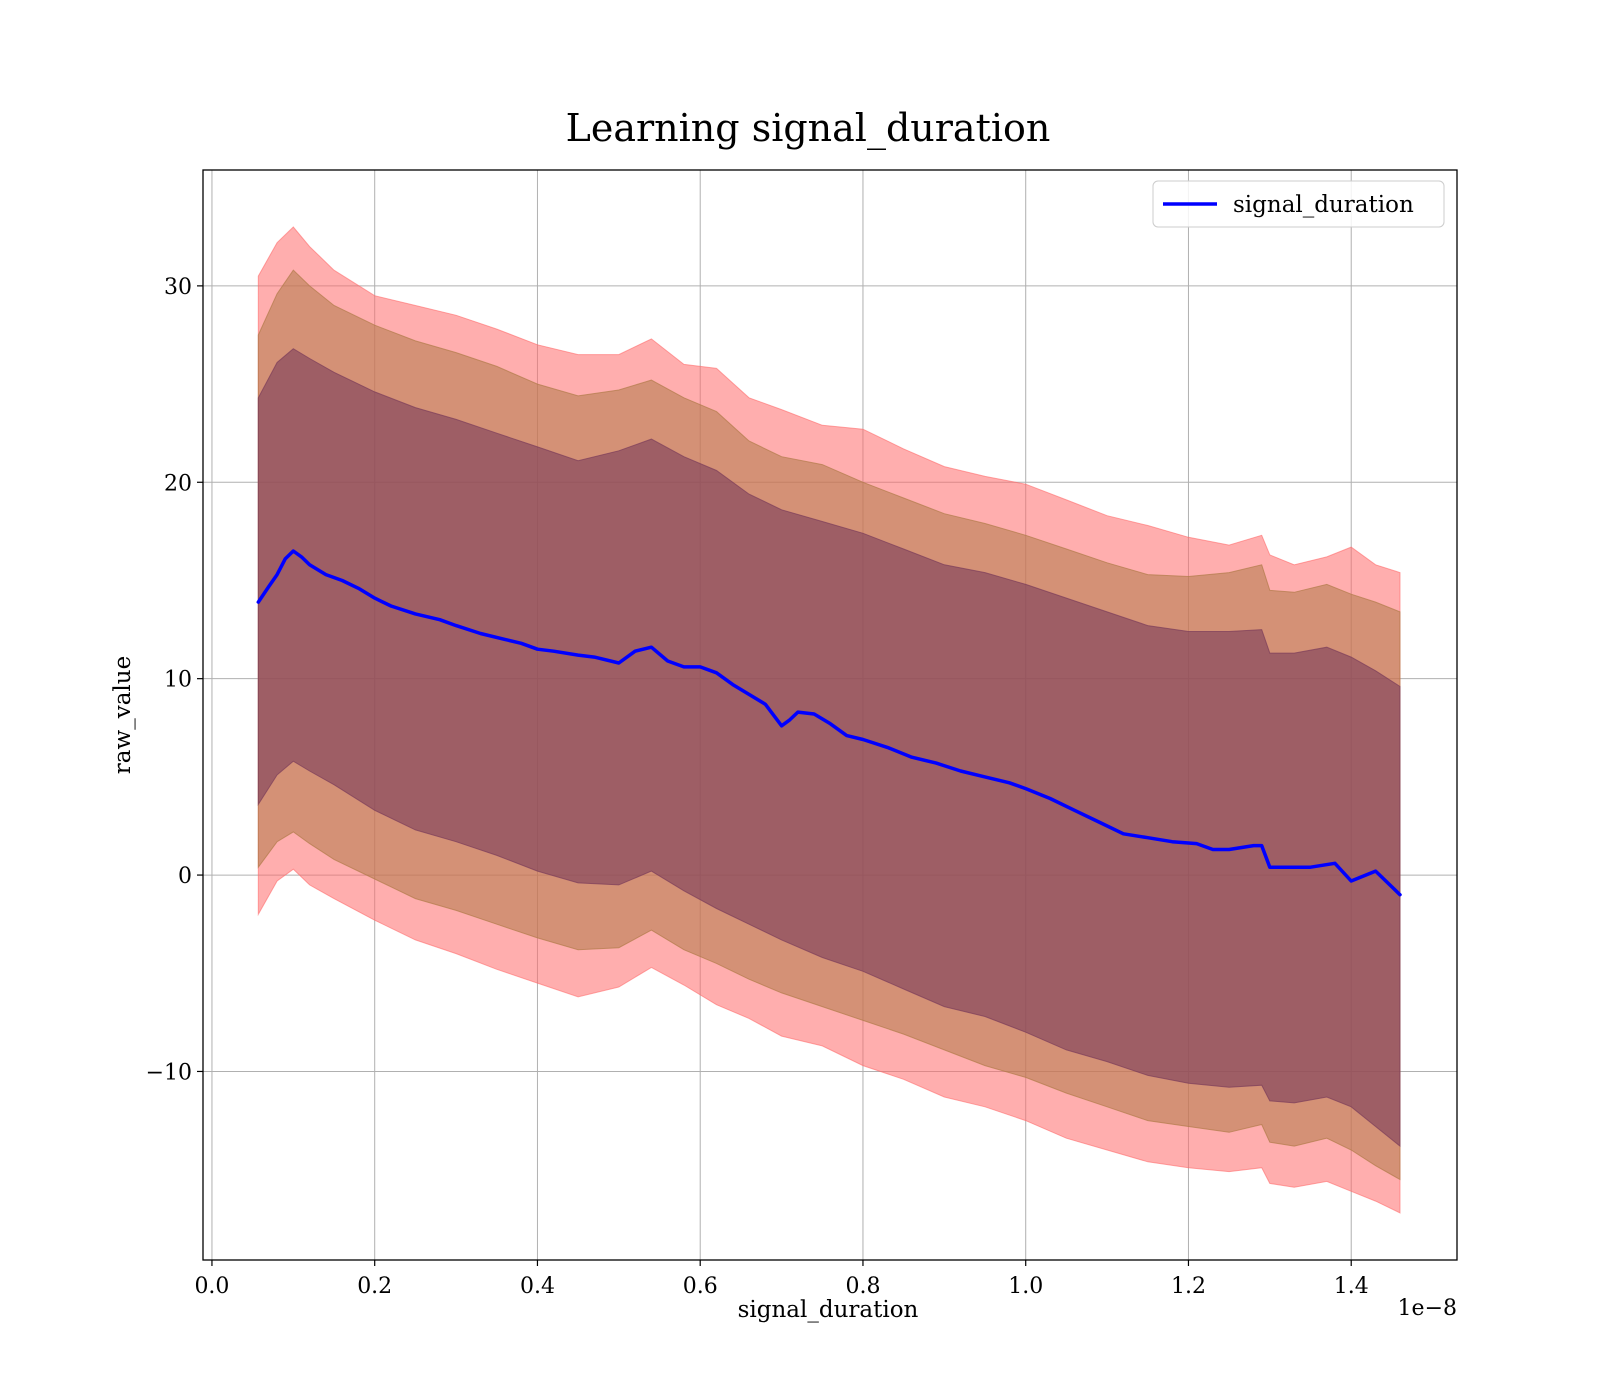 This screenshot has width=1600, height=1400. I want to click on legend: signal_duration, so click(1298, 204).